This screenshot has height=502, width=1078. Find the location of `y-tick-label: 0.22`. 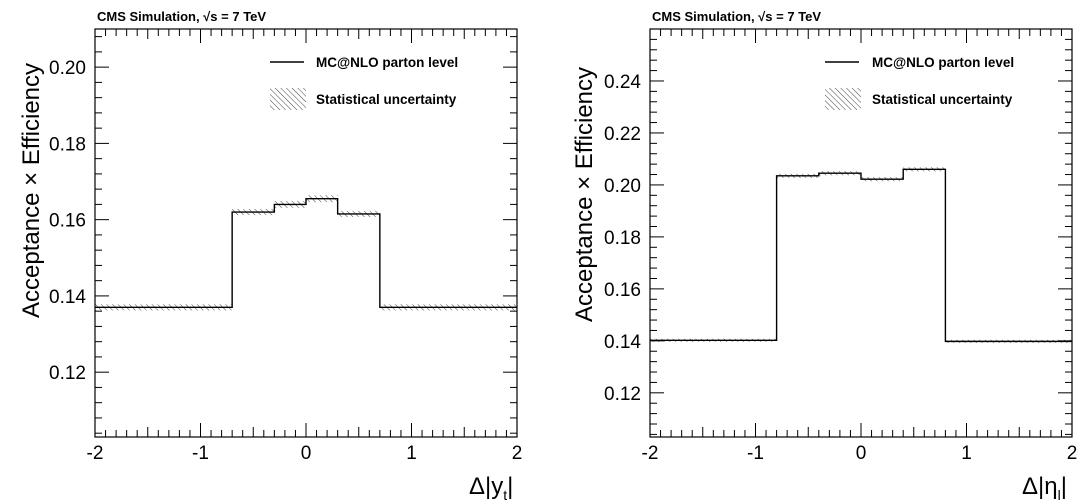

y-tick-label: 0.22 is located at coordinates (622, 134).